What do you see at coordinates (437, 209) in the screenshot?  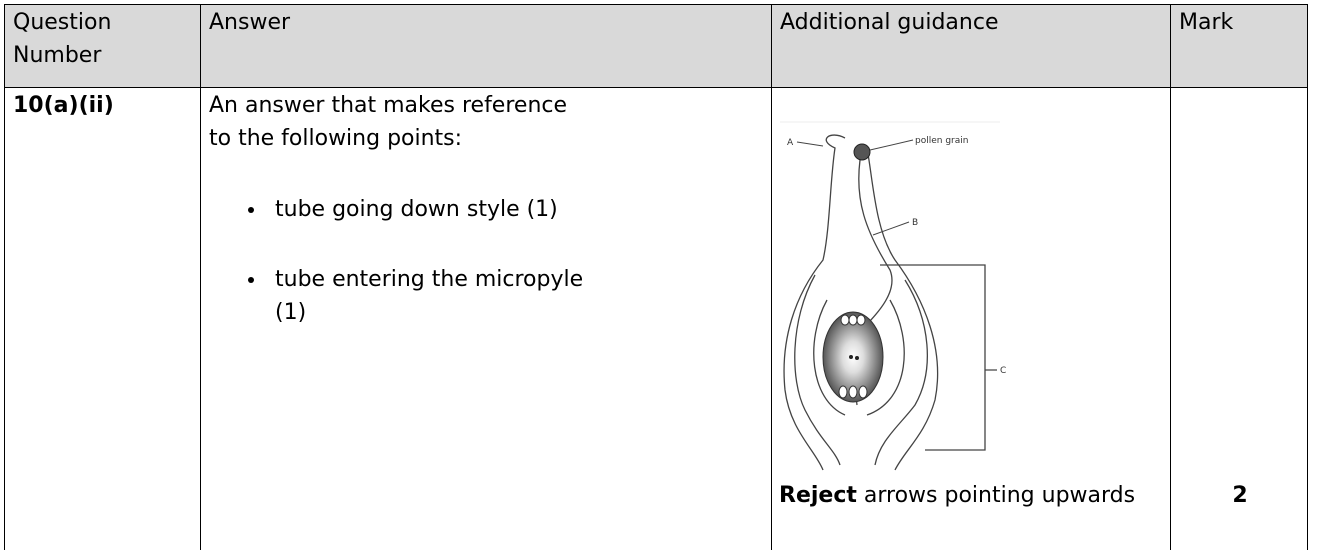 I see `answer-point: tube going down style (1)` at bounding box center [437, 209].